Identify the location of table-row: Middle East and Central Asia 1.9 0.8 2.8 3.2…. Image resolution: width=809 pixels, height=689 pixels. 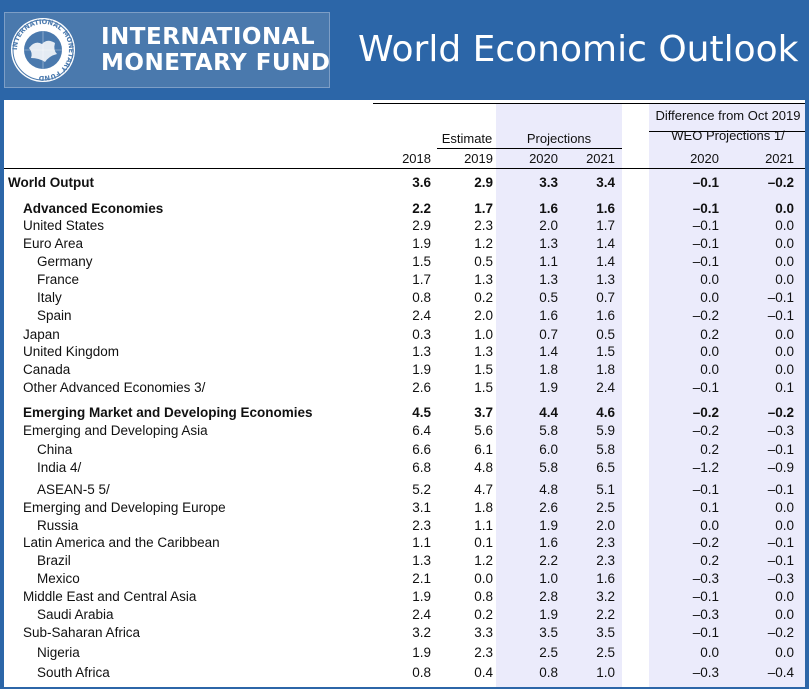
(404, 597).